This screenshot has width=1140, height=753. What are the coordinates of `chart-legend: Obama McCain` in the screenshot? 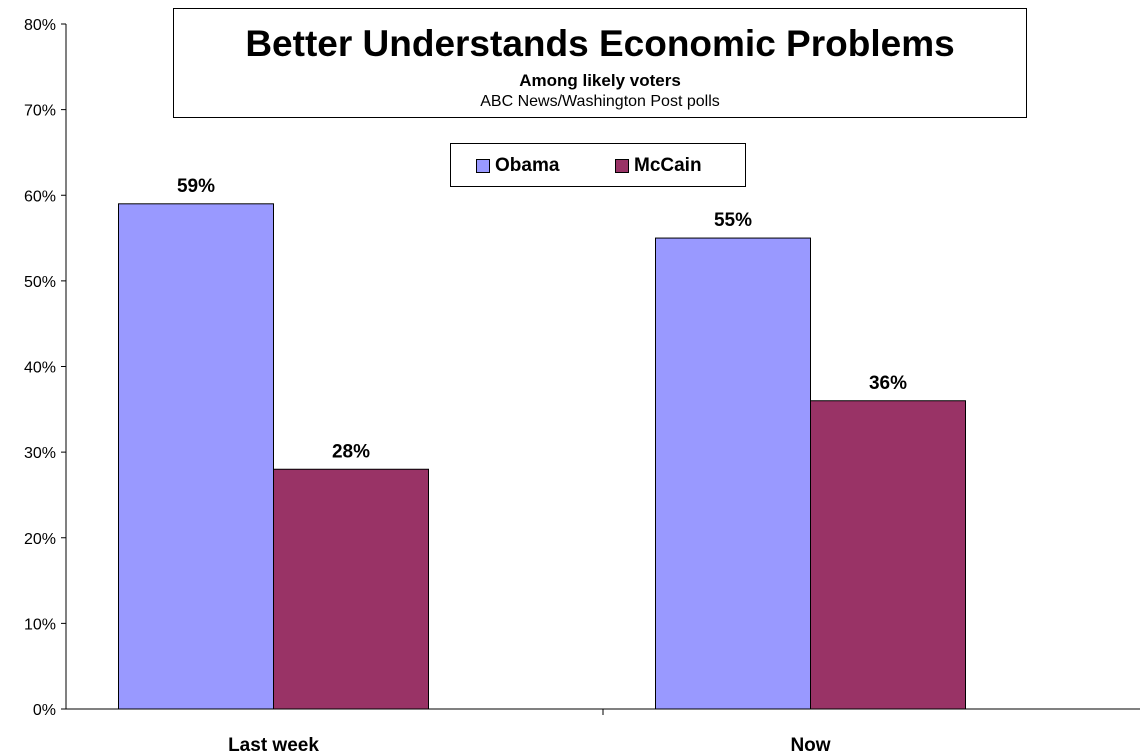 It's located at (598, 165).